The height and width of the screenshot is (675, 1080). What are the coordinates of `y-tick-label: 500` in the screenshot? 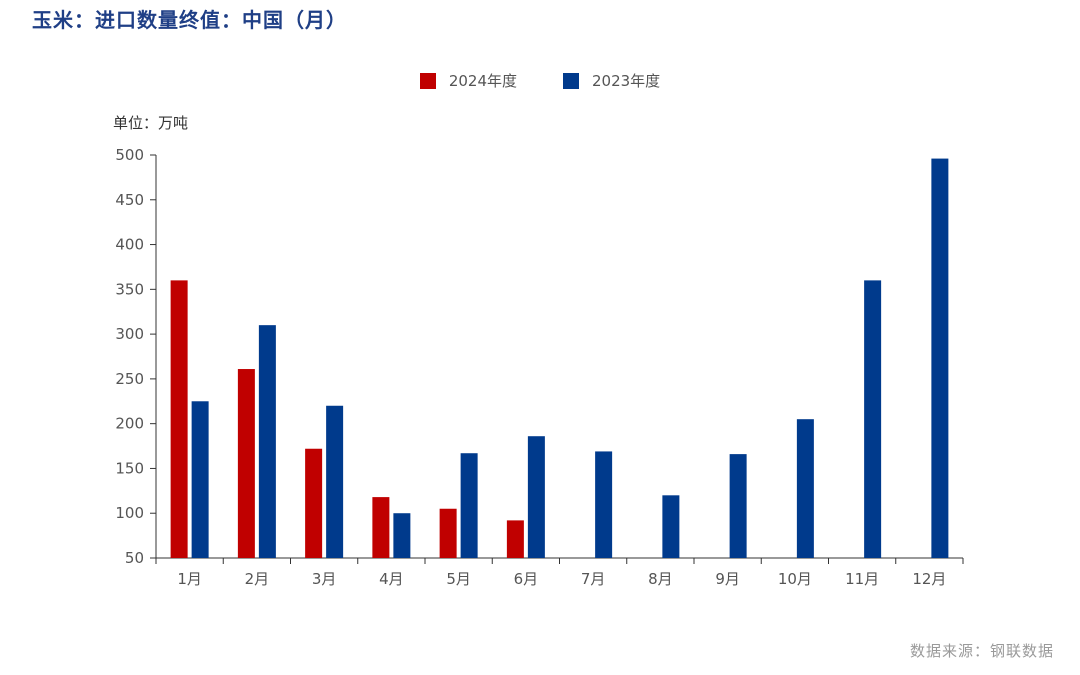 It's located at (129, 155).